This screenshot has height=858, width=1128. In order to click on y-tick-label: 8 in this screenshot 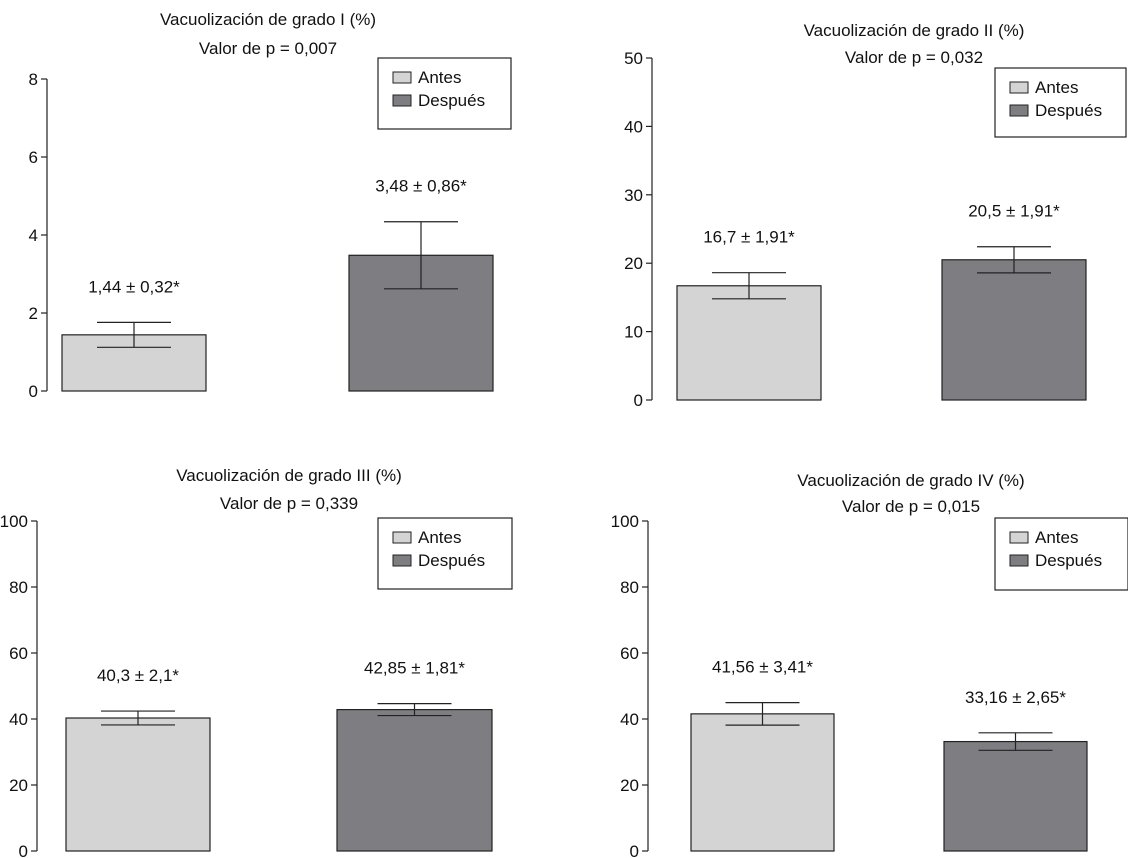, I will do `click(33, 79)`.